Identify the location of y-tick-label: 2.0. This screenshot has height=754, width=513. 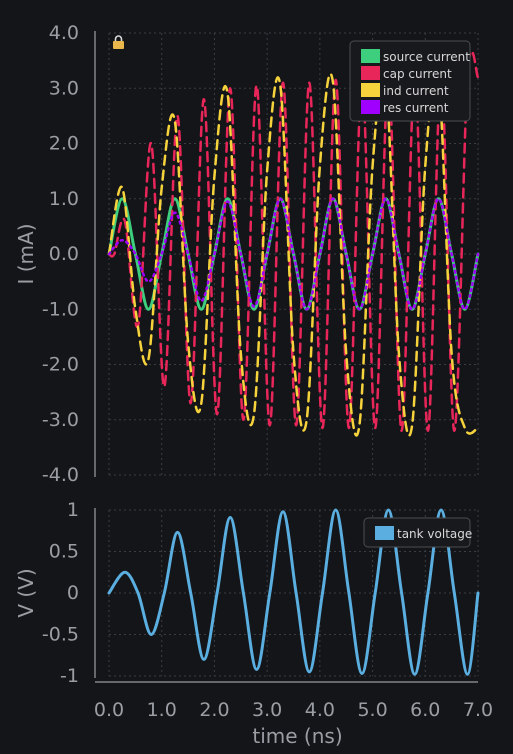
(64, 144).